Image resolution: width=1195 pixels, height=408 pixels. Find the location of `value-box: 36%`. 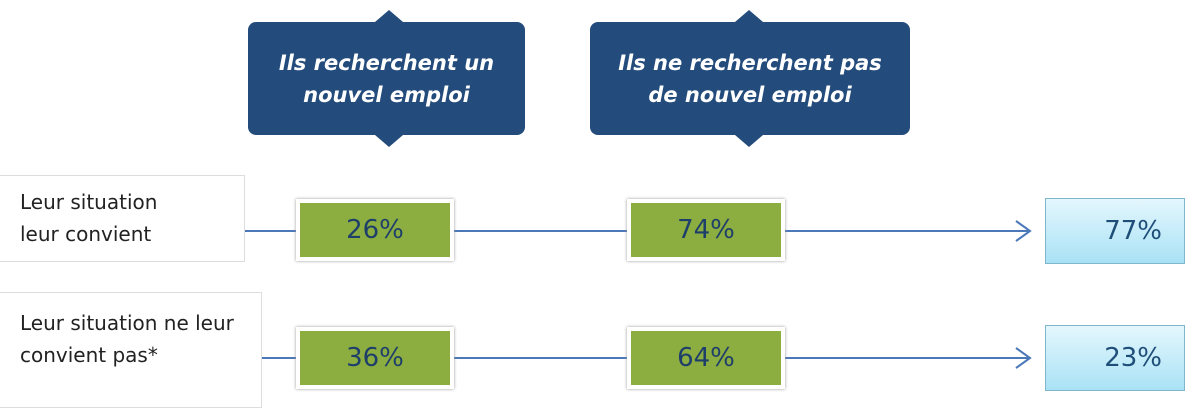

value-box: 36% is located at coordinates (375, 358).